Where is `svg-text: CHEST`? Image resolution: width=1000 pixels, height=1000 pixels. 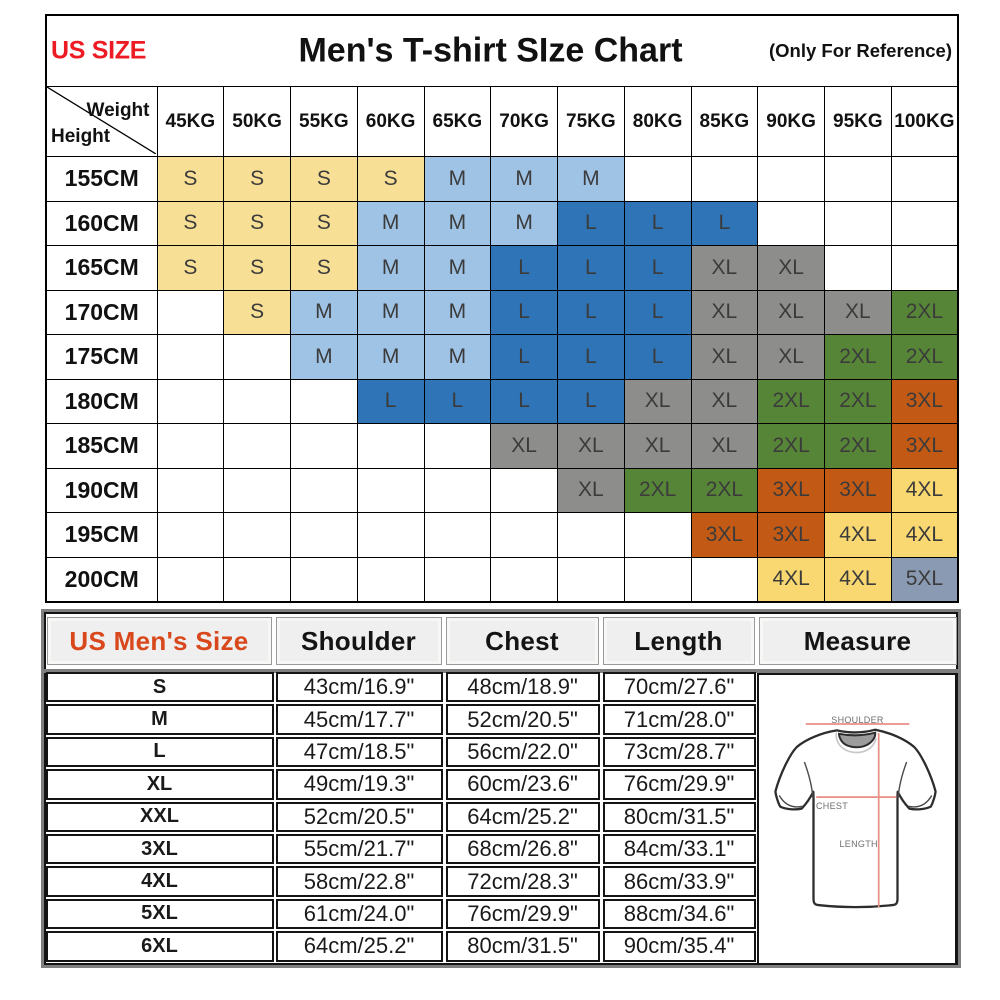
svg-text: CHEST is located at coordinates (832, 806).